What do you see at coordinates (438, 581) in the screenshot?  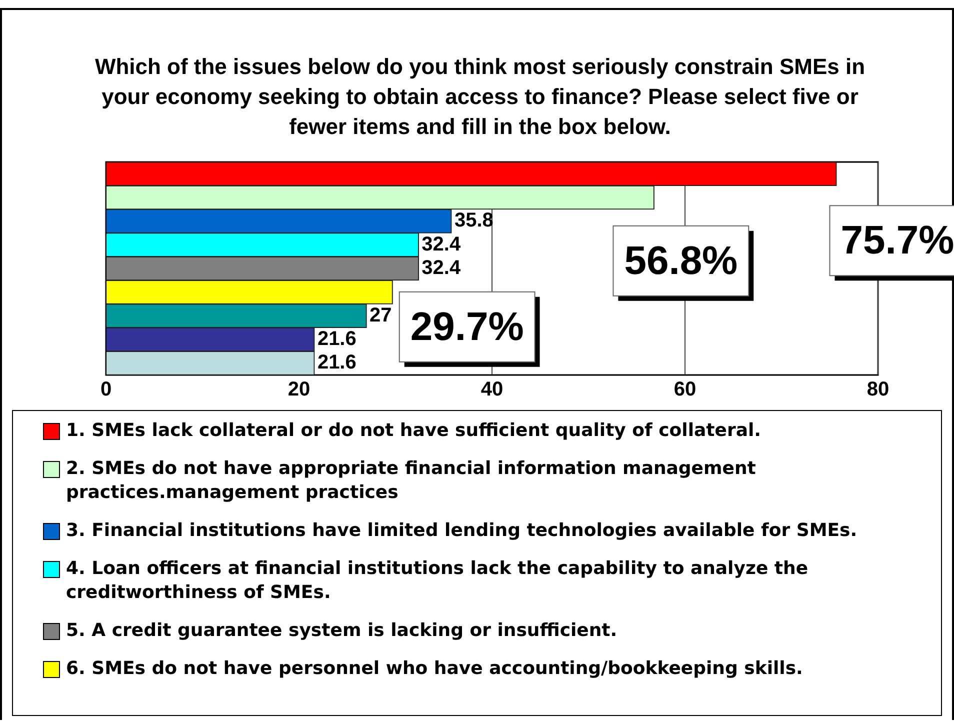 I see `legend-label: 4. Loan officers at financial institutions lack the capability to analyze the creditworthiness of SMEs.` at bounding box center [438, 581].